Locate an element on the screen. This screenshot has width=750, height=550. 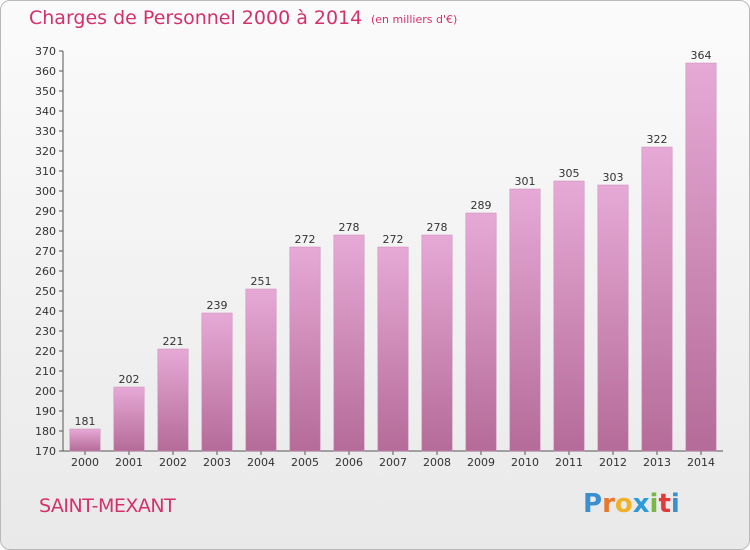
bar-value-label: 251 is located at coordinates (261, 281).